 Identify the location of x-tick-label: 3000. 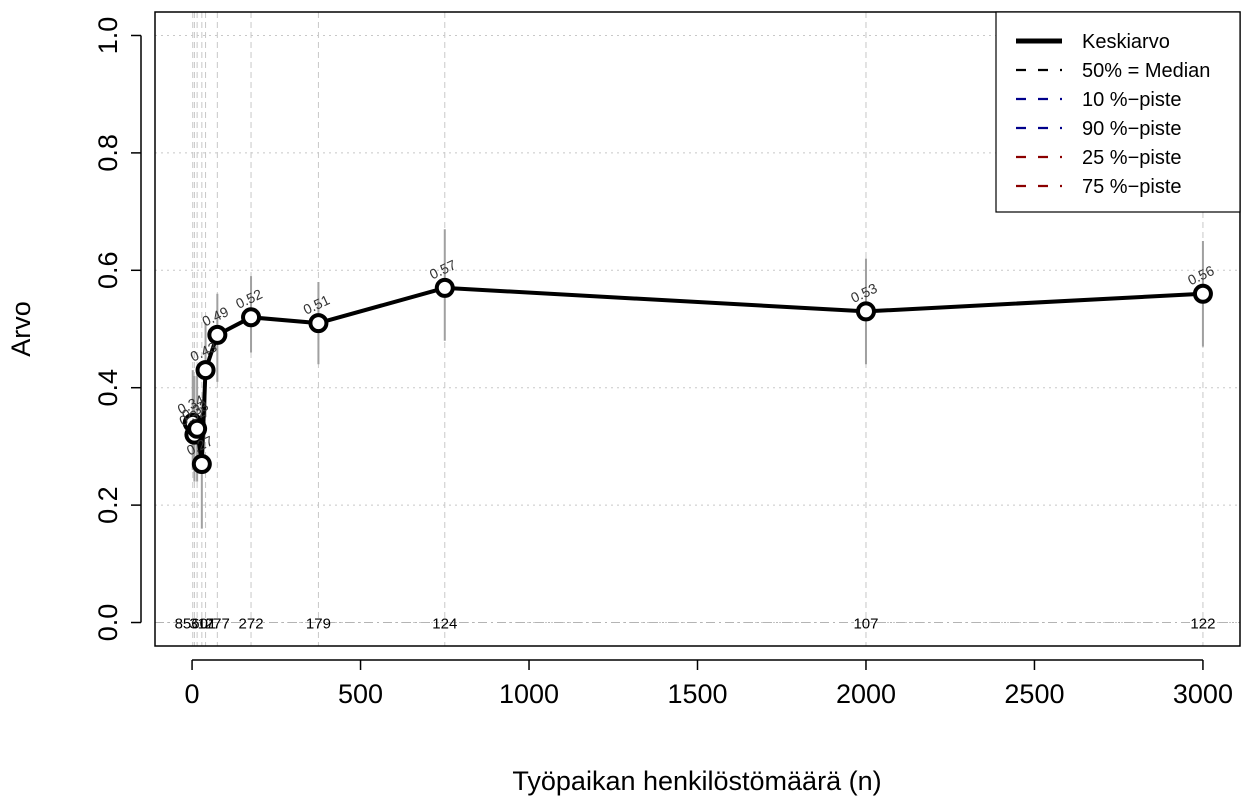
(1203, 694).